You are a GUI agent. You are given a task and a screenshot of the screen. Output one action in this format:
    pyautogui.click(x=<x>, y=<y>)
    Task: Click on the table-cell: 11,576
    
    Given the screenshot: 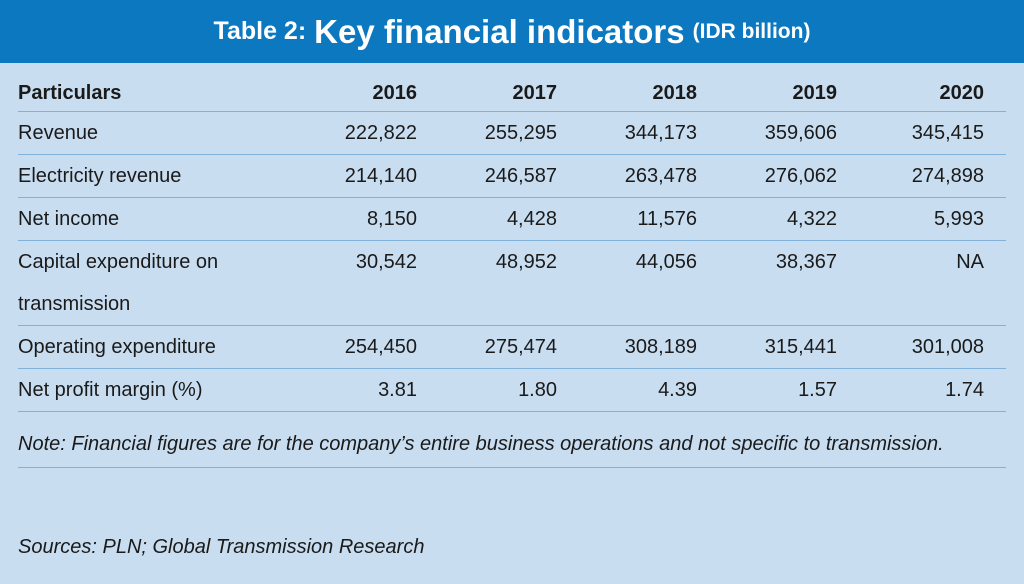 What is the action you would take?
    pyautogui.click(x=653, y=219)
    